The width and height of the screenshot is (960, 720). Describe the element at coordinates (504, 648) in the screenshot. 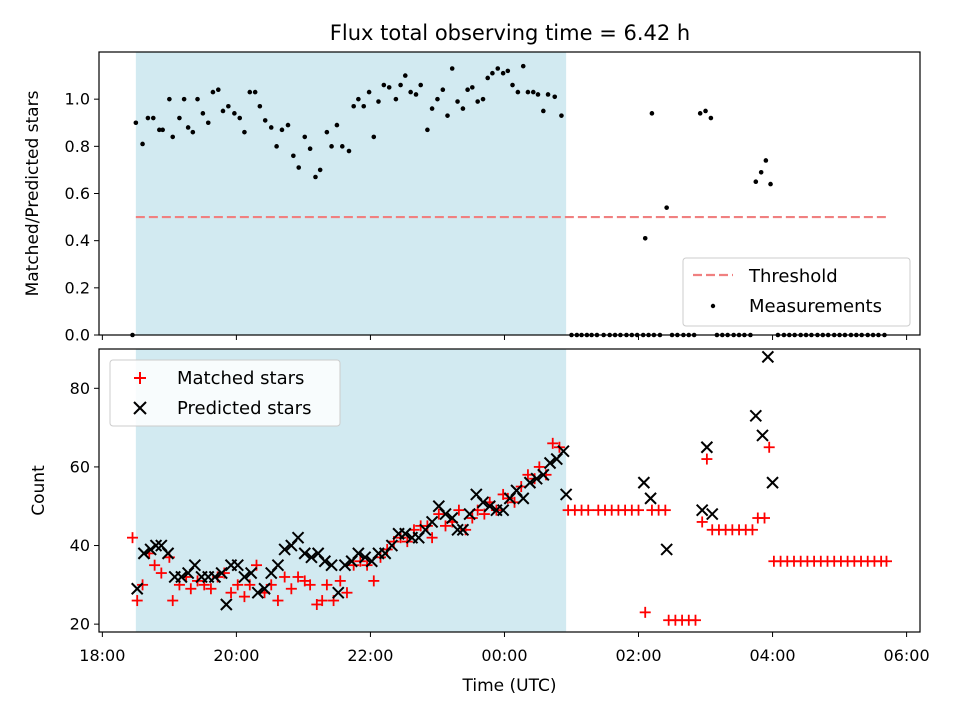

I see `bottom-x-ticks: 18:00 20:00 22:00 00:00 02:00 04:00 06:00` at that location.